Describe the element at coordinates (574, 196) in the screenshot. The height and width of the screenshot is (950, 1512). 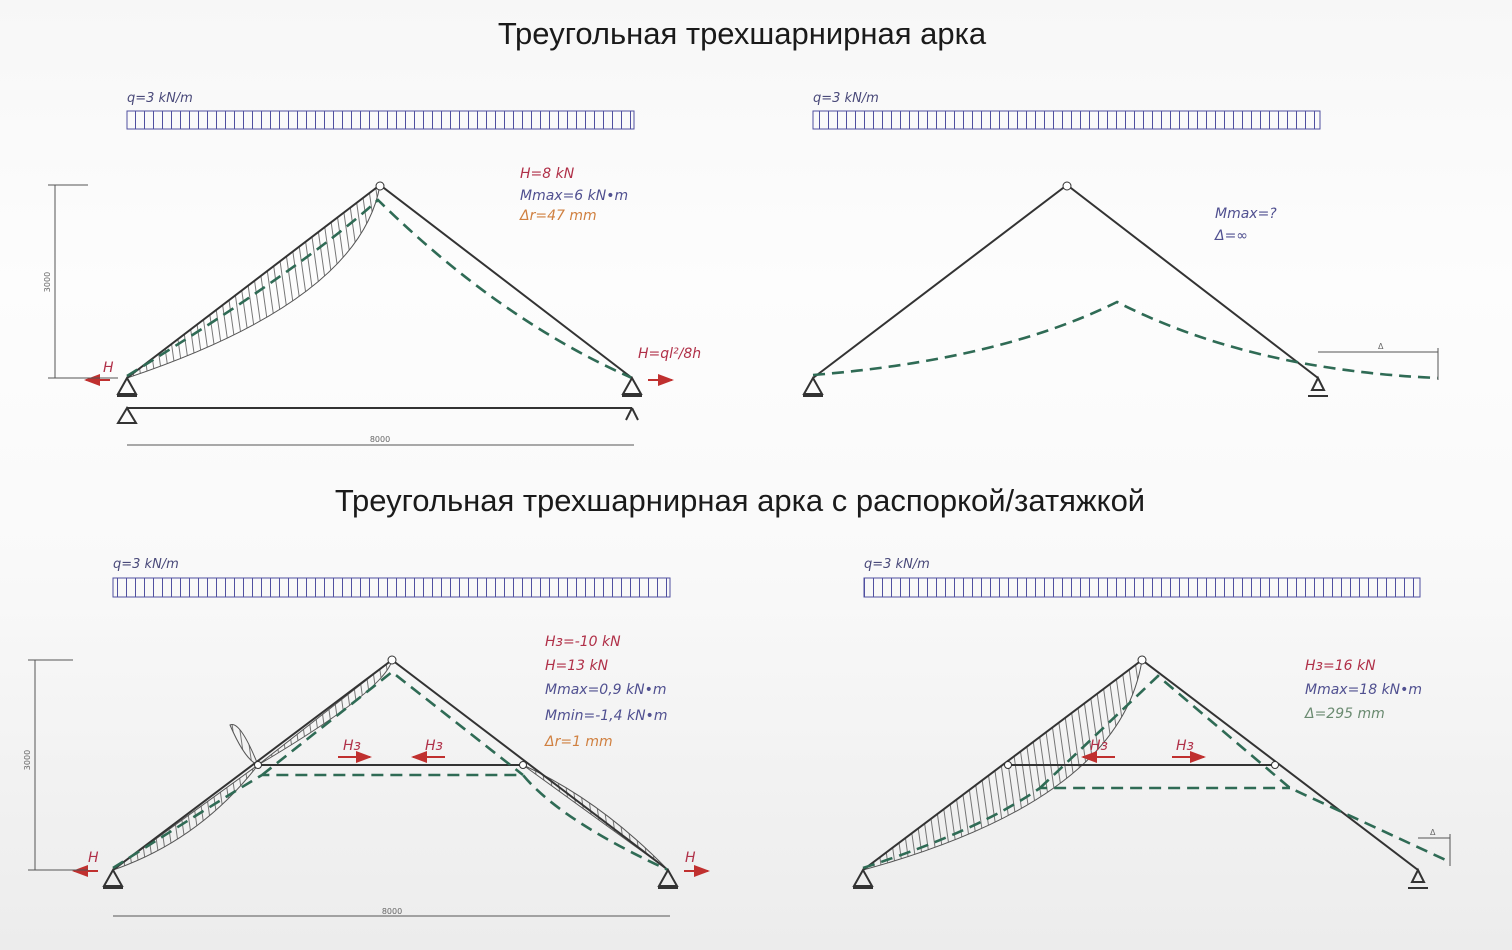
I see `annotation: Mmax=6 kN•m` at that location.